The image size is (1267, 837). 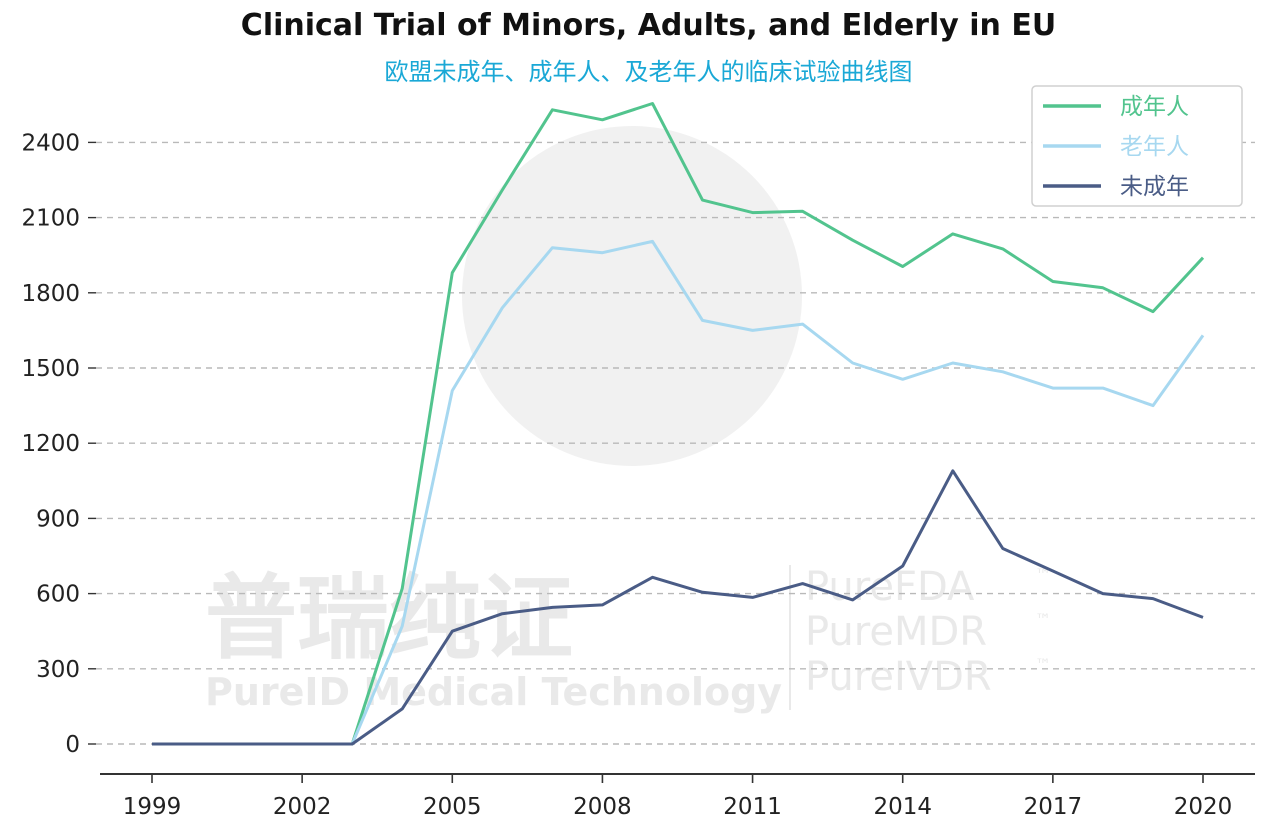 I want to click on watermark-brand-0: PureFDA, so click(x=890, y=587).